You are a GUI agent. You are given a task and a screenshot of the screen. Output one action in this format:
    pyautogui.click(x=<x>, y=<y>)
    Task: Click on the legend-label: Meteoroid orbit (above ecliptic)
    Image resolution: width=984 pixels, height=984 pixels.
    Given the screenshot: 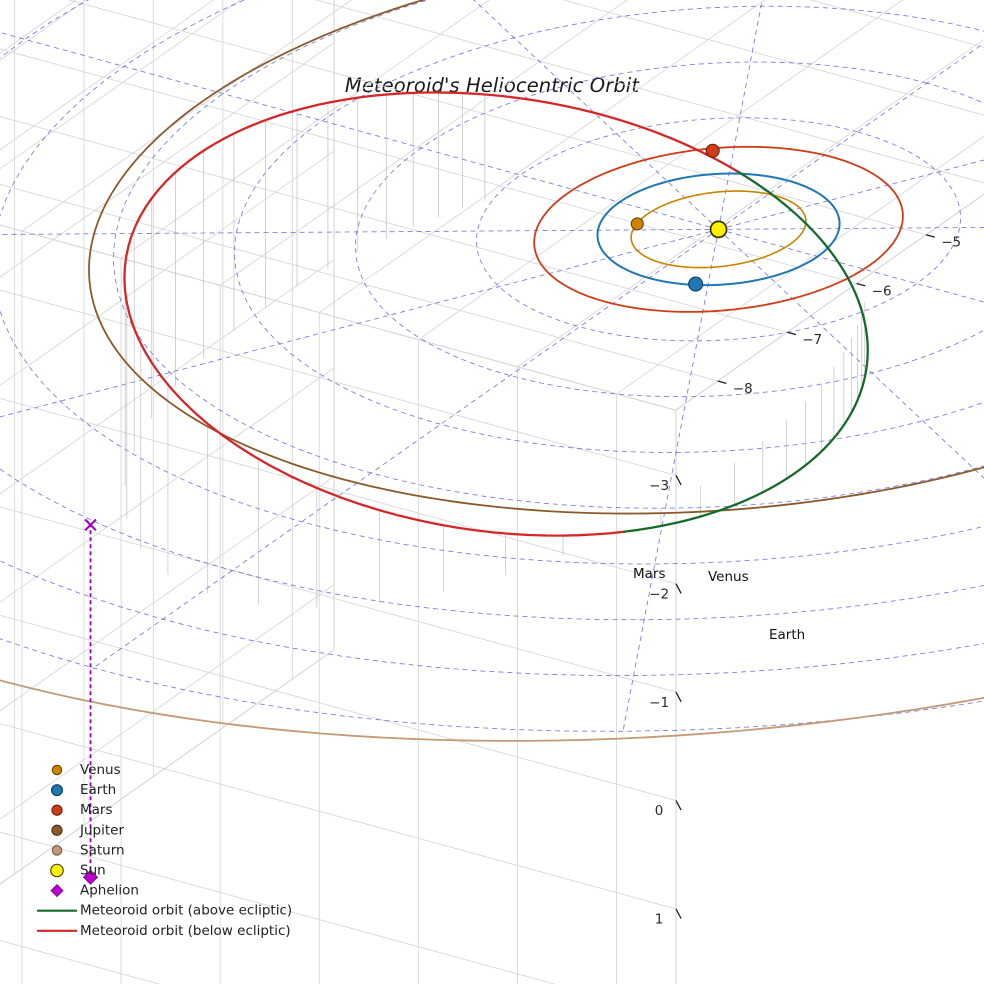 What is the action you would take?
    pyautogui.click(x=186, y=911)
    